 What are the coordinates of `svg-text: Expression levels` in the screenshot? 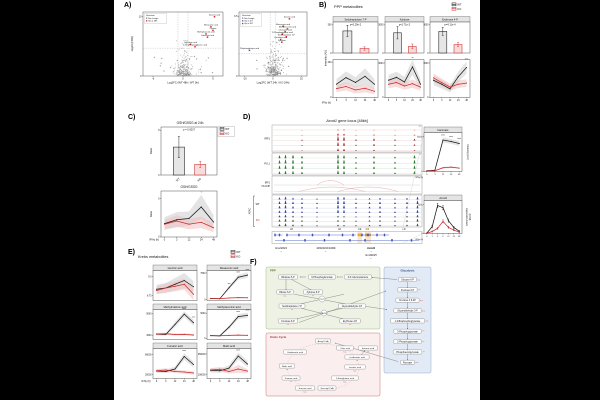 It's located at (466, 217).